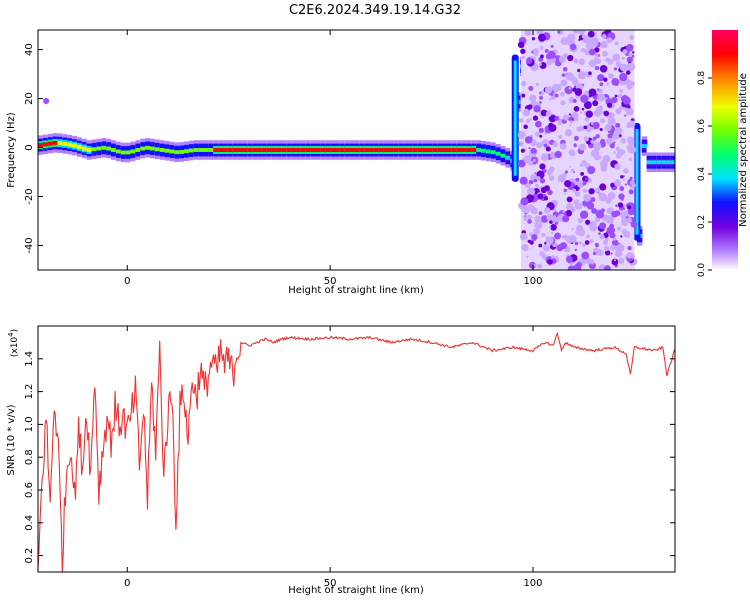  Describe the element at coordinates (330, 281) in the screenshot. I see `spectrogram-x-tick-label: 50` at that location.